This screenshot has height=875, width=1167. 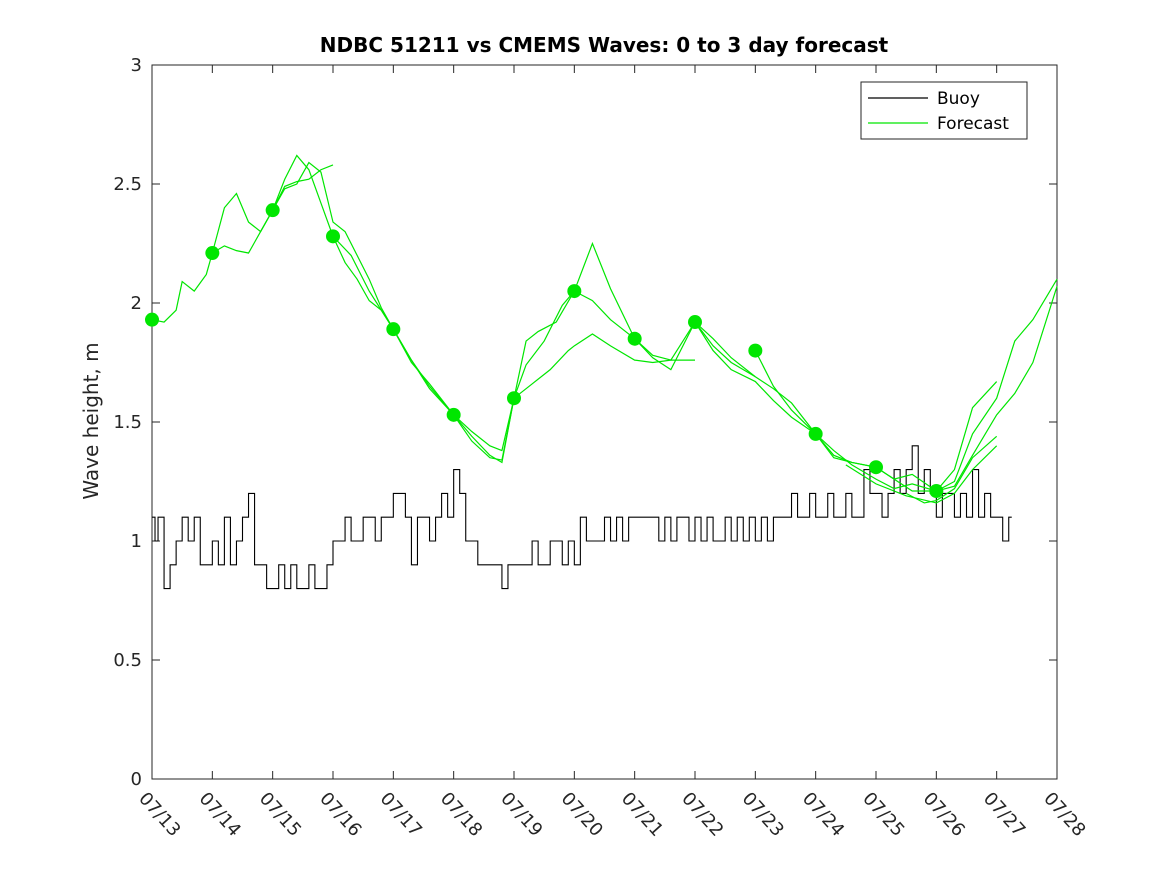 I want to click on x-tick-label: 07/14, so click(x=220, y=814).